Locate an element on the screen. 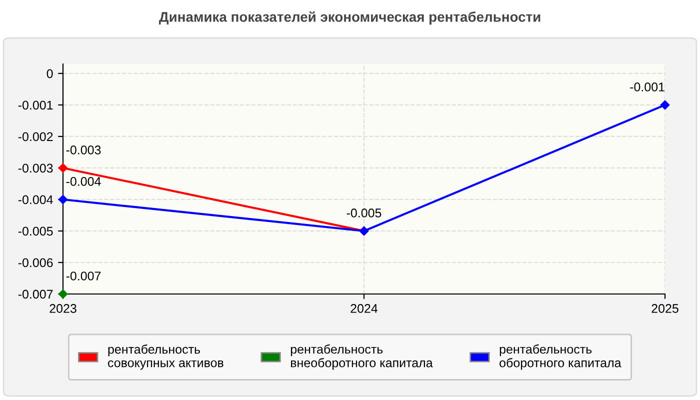 This screenshot has width=700, height=400. data-label: -0.005 is located at coordinates (364, 213).